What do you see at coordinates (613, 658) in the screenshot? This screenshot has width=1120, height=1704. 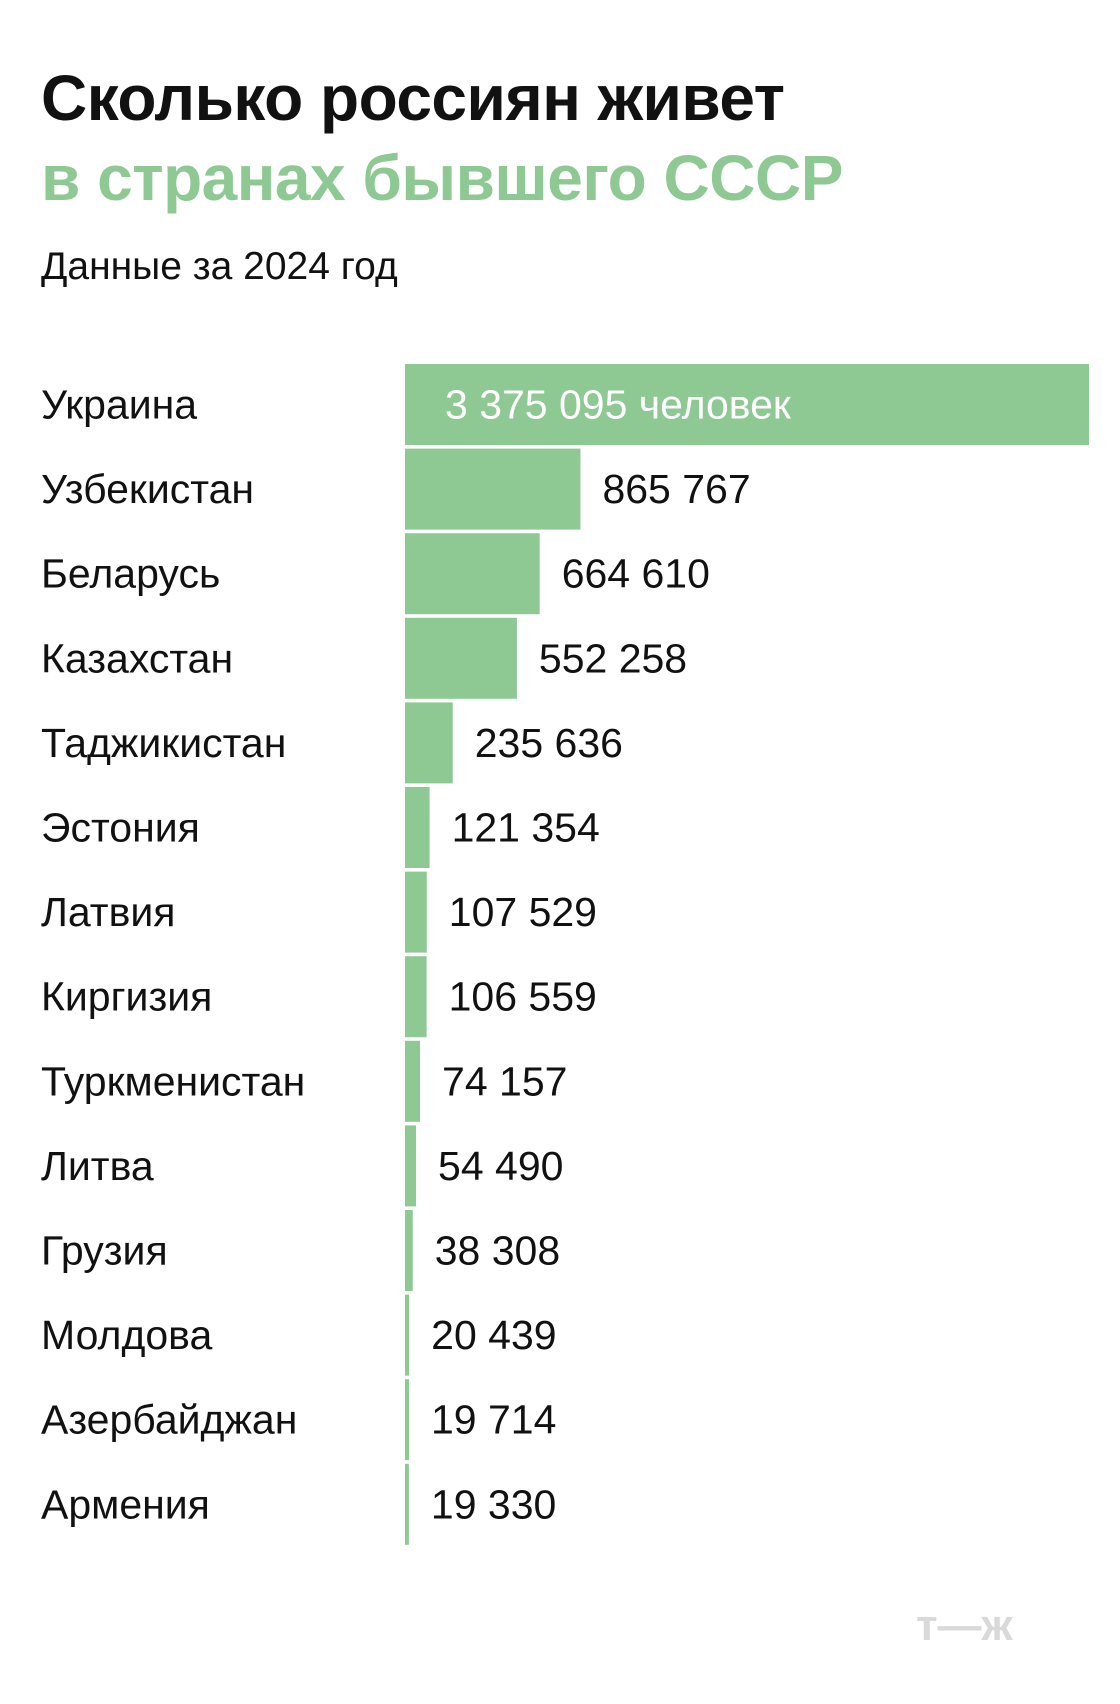 I see `value-label-3: 552 258` at bounding box center [613, 658].